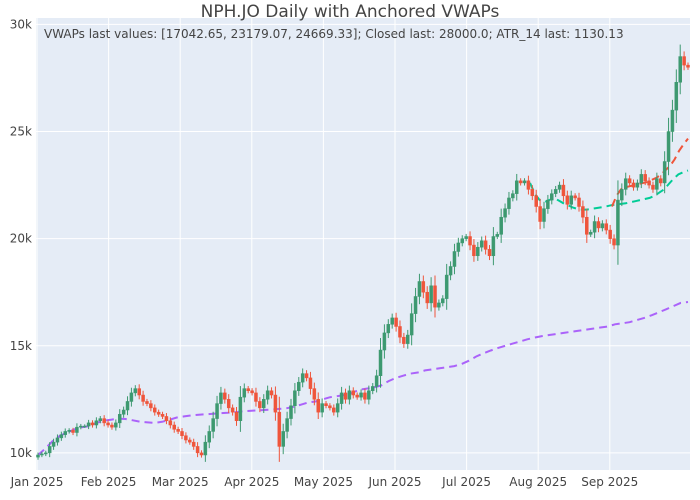  Describe the element at coordinates (394, 482) in the screenshot. I see `x-tick-label: Jun 2025` at that location.